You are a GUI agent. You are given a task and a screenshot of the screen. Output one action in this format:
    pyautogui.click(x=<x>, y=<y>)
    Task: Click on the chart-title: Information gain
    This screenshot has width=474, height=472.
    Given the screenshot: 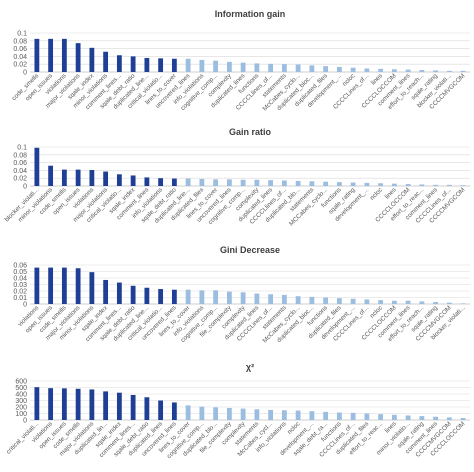 What is the action you would take?
    pyautogui.click(x=250, y=14)
    